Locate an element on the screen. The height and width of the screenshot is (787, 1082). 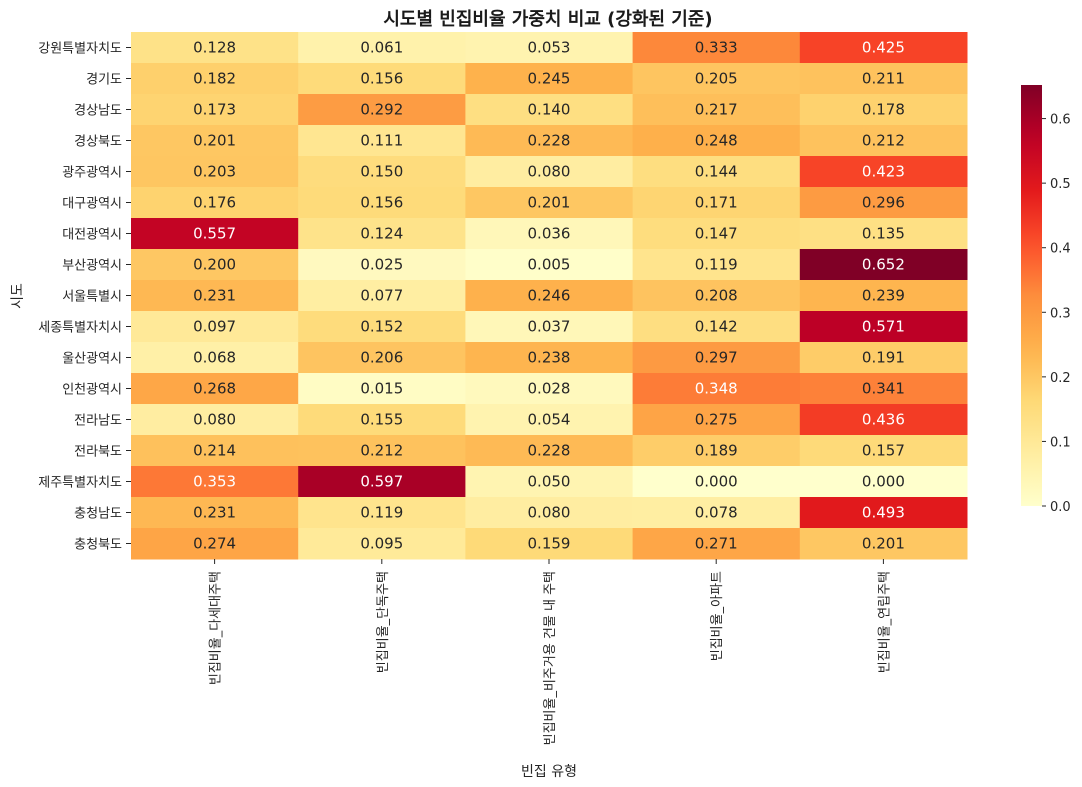
cell-value-label: 0.178 is located at coordinates (883, 110).